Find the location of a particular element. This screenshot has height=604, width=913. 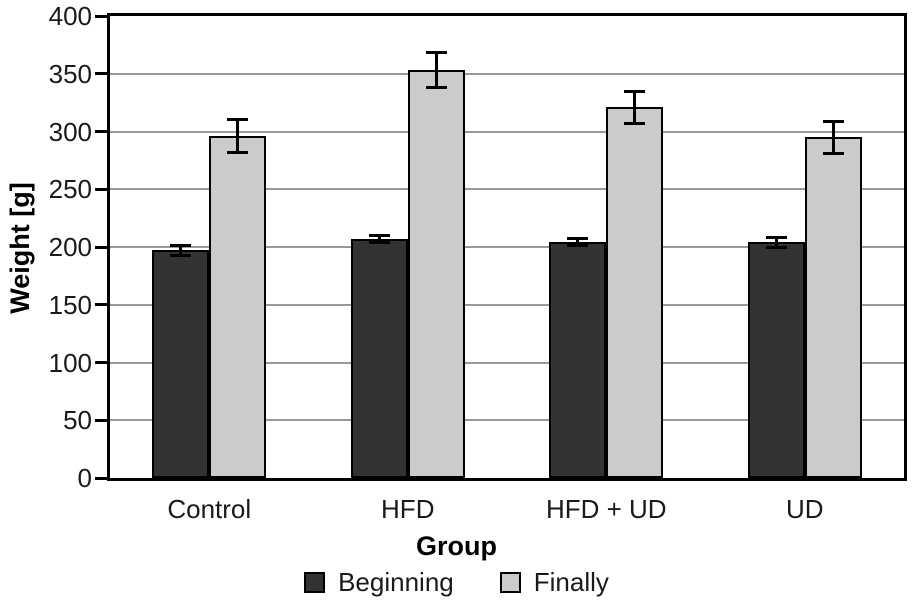

legend-item-finally: Finally is located at coordinates (554, 582).